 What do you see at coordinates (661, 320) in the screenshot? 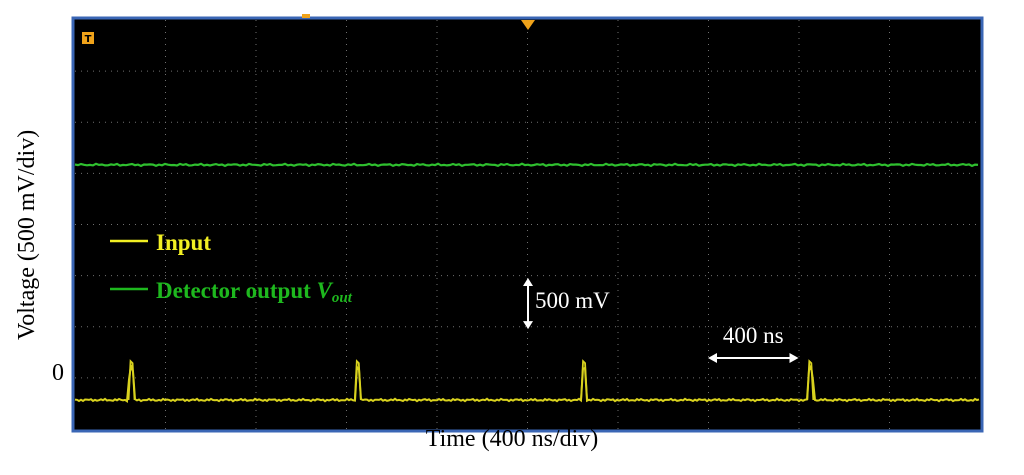
I see `annotations: 500 mV 400 ns` at bounding box center [661, 320].